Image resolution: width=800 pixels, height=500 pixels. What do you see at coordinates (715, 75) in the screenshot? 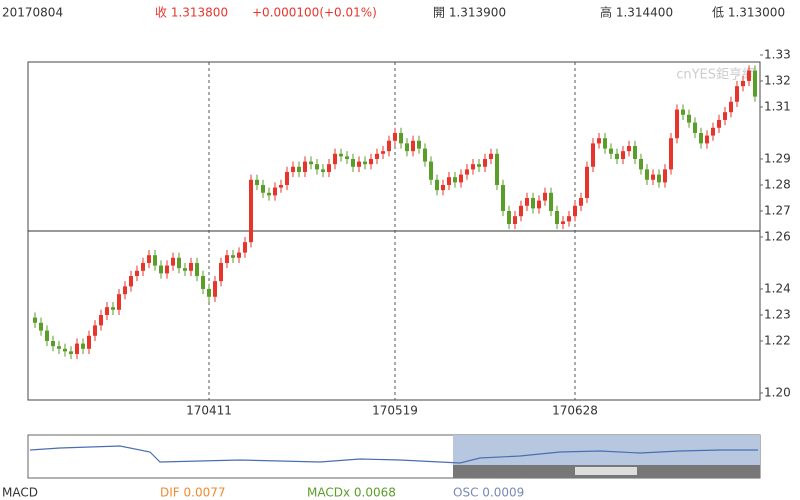
I see `watermark: cnYES鉅亨網` at bounding box center [715, 75].